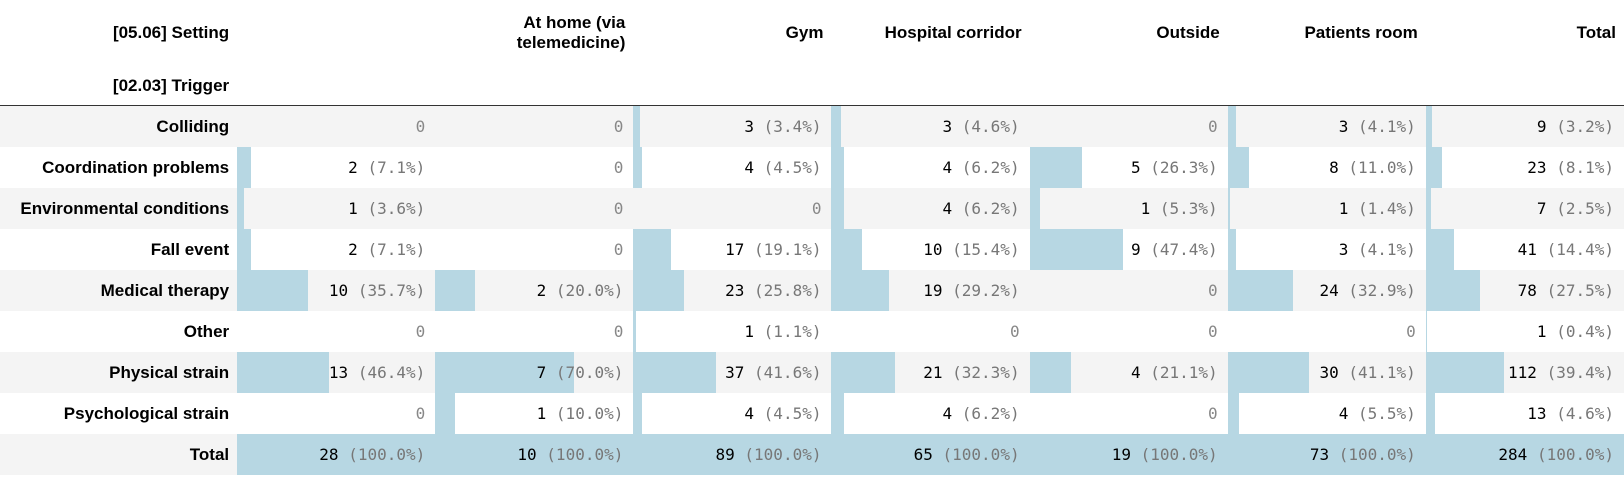 The width and height of the screenshot is (1624, 477). I want to click on cell-percent: (19.1%), so click(788, 249).